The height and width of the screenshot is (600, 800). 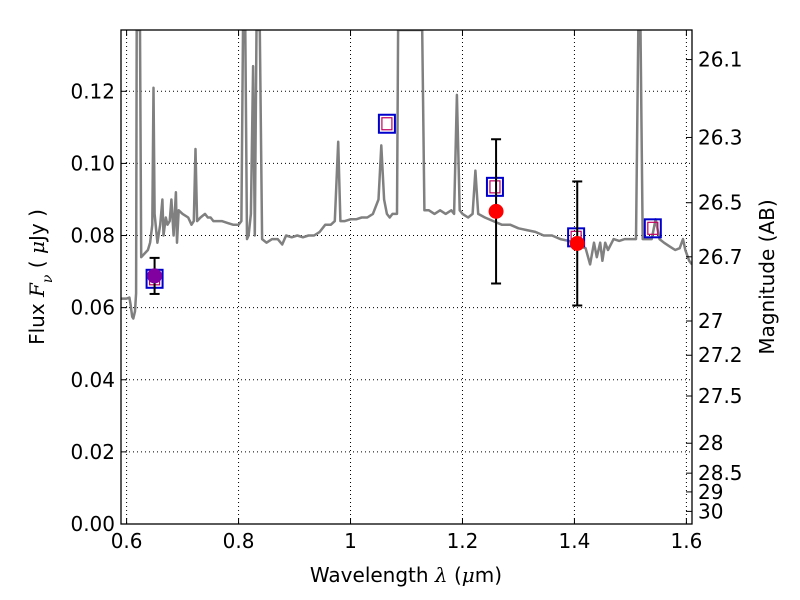 What do you see at coordinates (710, 492) in the screenshot?
I see `y2-tick-label-9: 29` at bounding box center [710, 492].